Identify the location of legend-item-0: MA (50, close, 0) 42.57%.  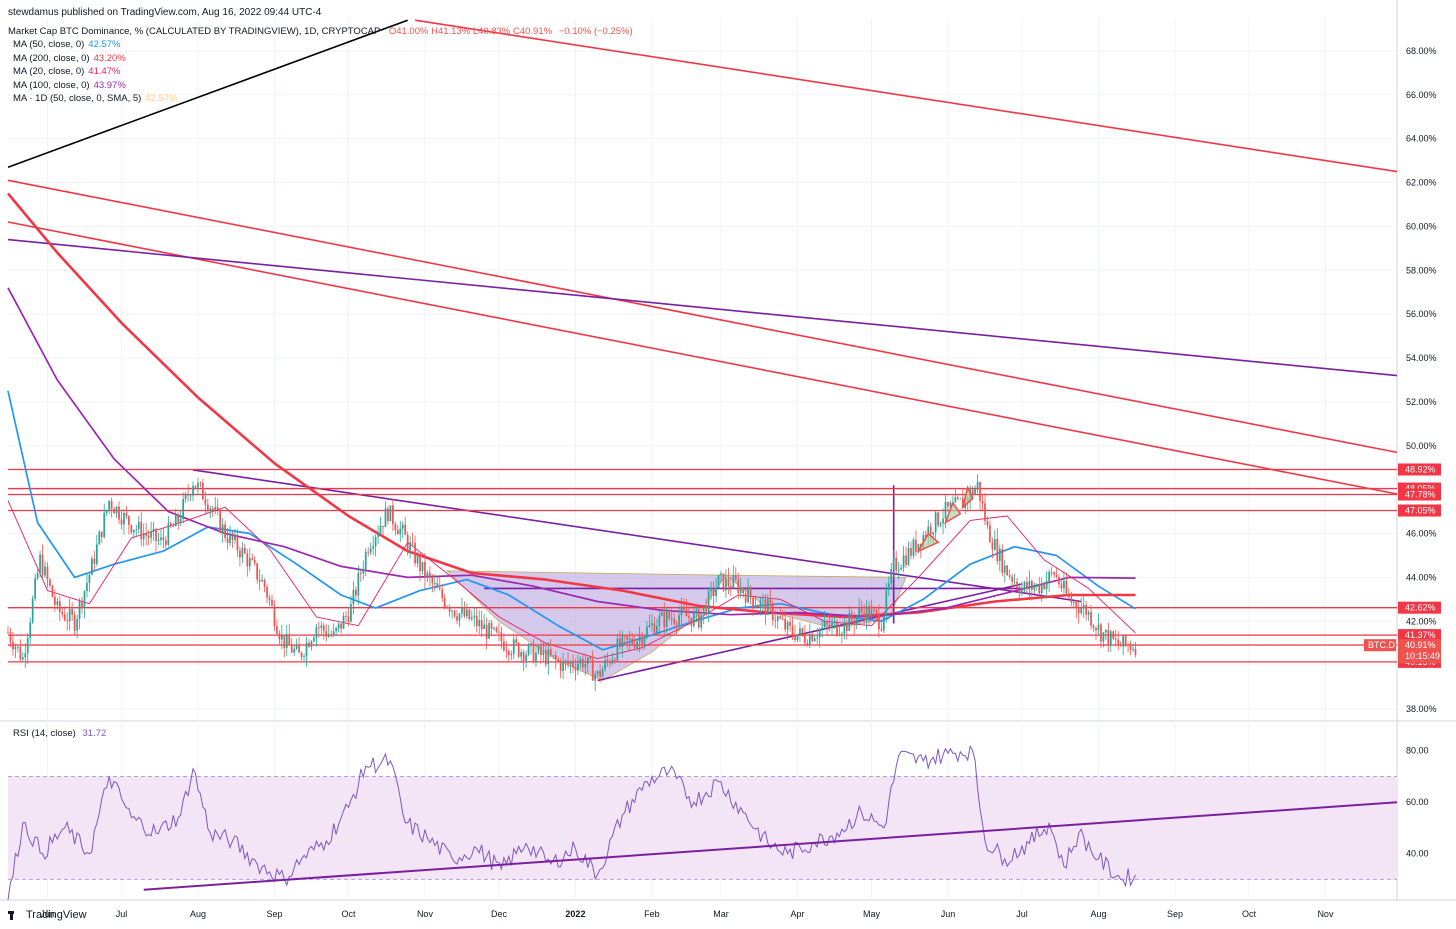
(67, 44).